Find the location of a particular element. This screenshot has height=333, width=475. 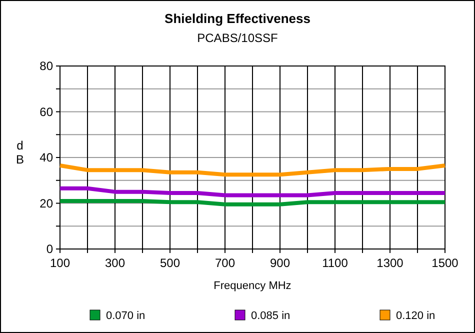

y-tick-label: 40 is located at coordinates (47, 157).